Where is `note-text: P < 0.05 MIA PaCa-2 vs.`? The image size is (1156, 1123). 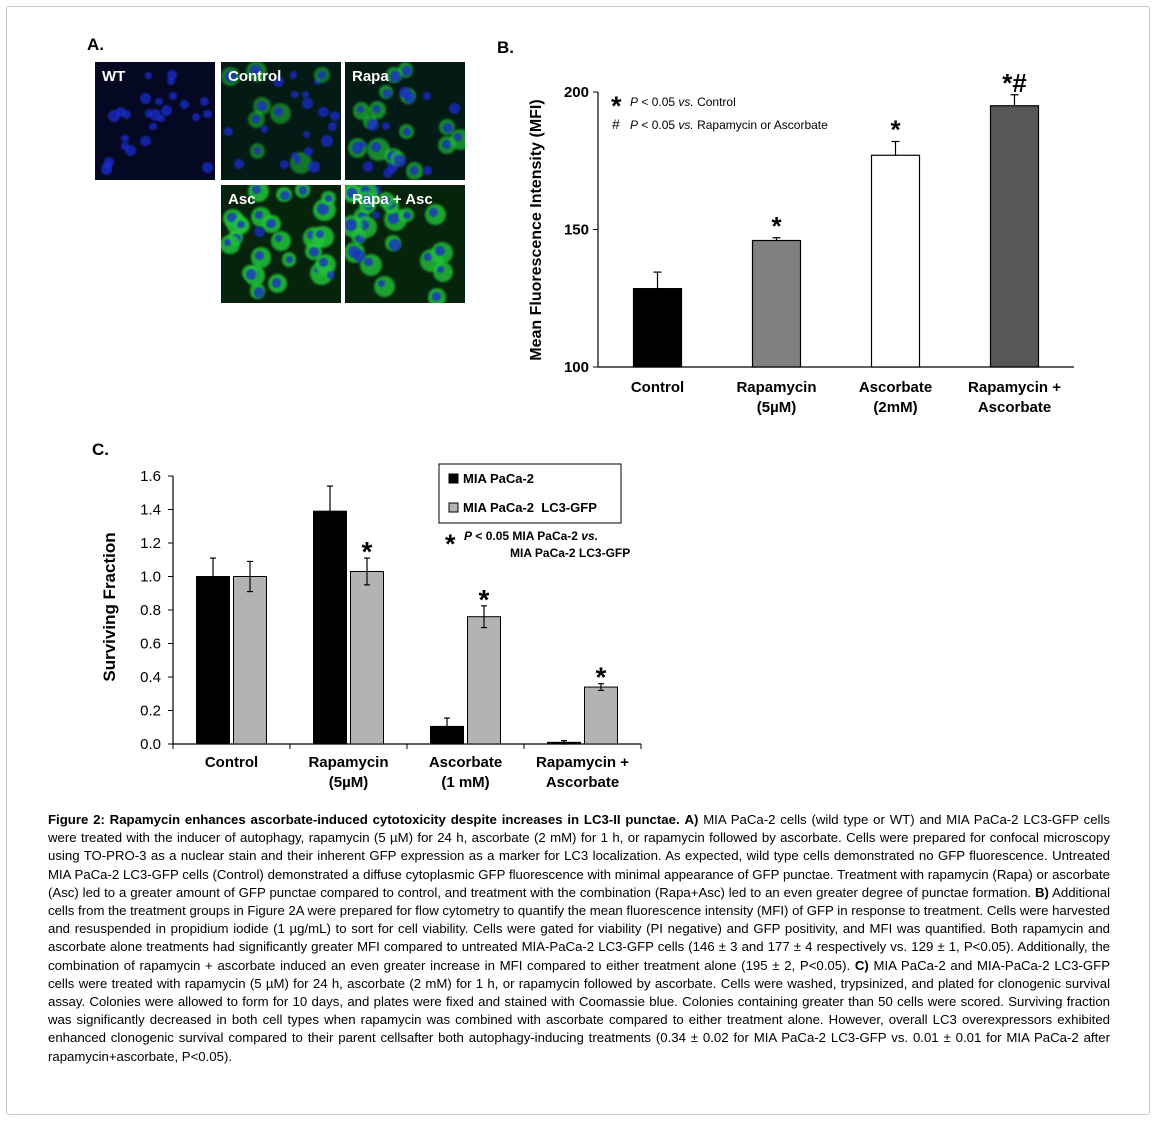
note-text: P < 0.05 MIA PaCa-2 vs. is located at coordinates (531, 536).